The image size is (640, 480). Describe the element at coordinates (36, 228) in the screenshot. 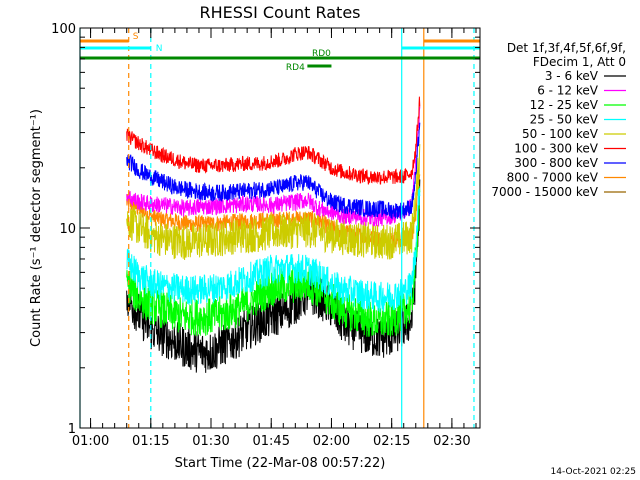

I see `y-axis-label: Count Rate (s⁻¹ detector segment⁻¹)` at that location.